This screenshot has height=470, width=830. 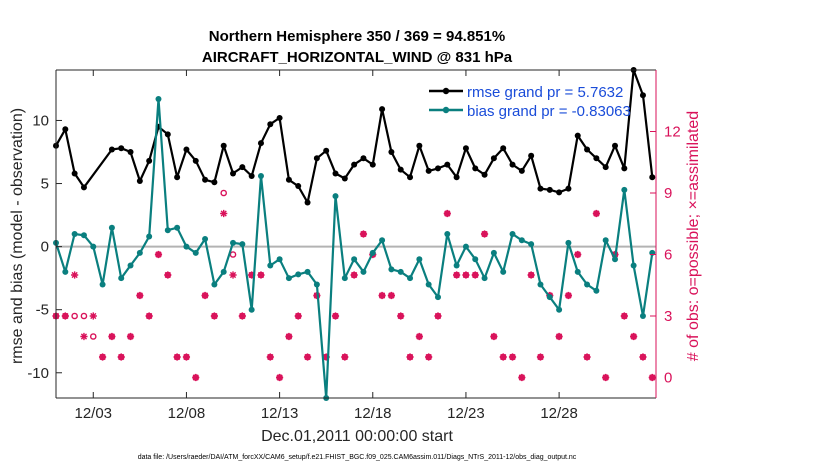 What do you see at coordinates (38, 373) in the screenshot?
I see `y-tick-label: -10` at bounding box center [38, 373].